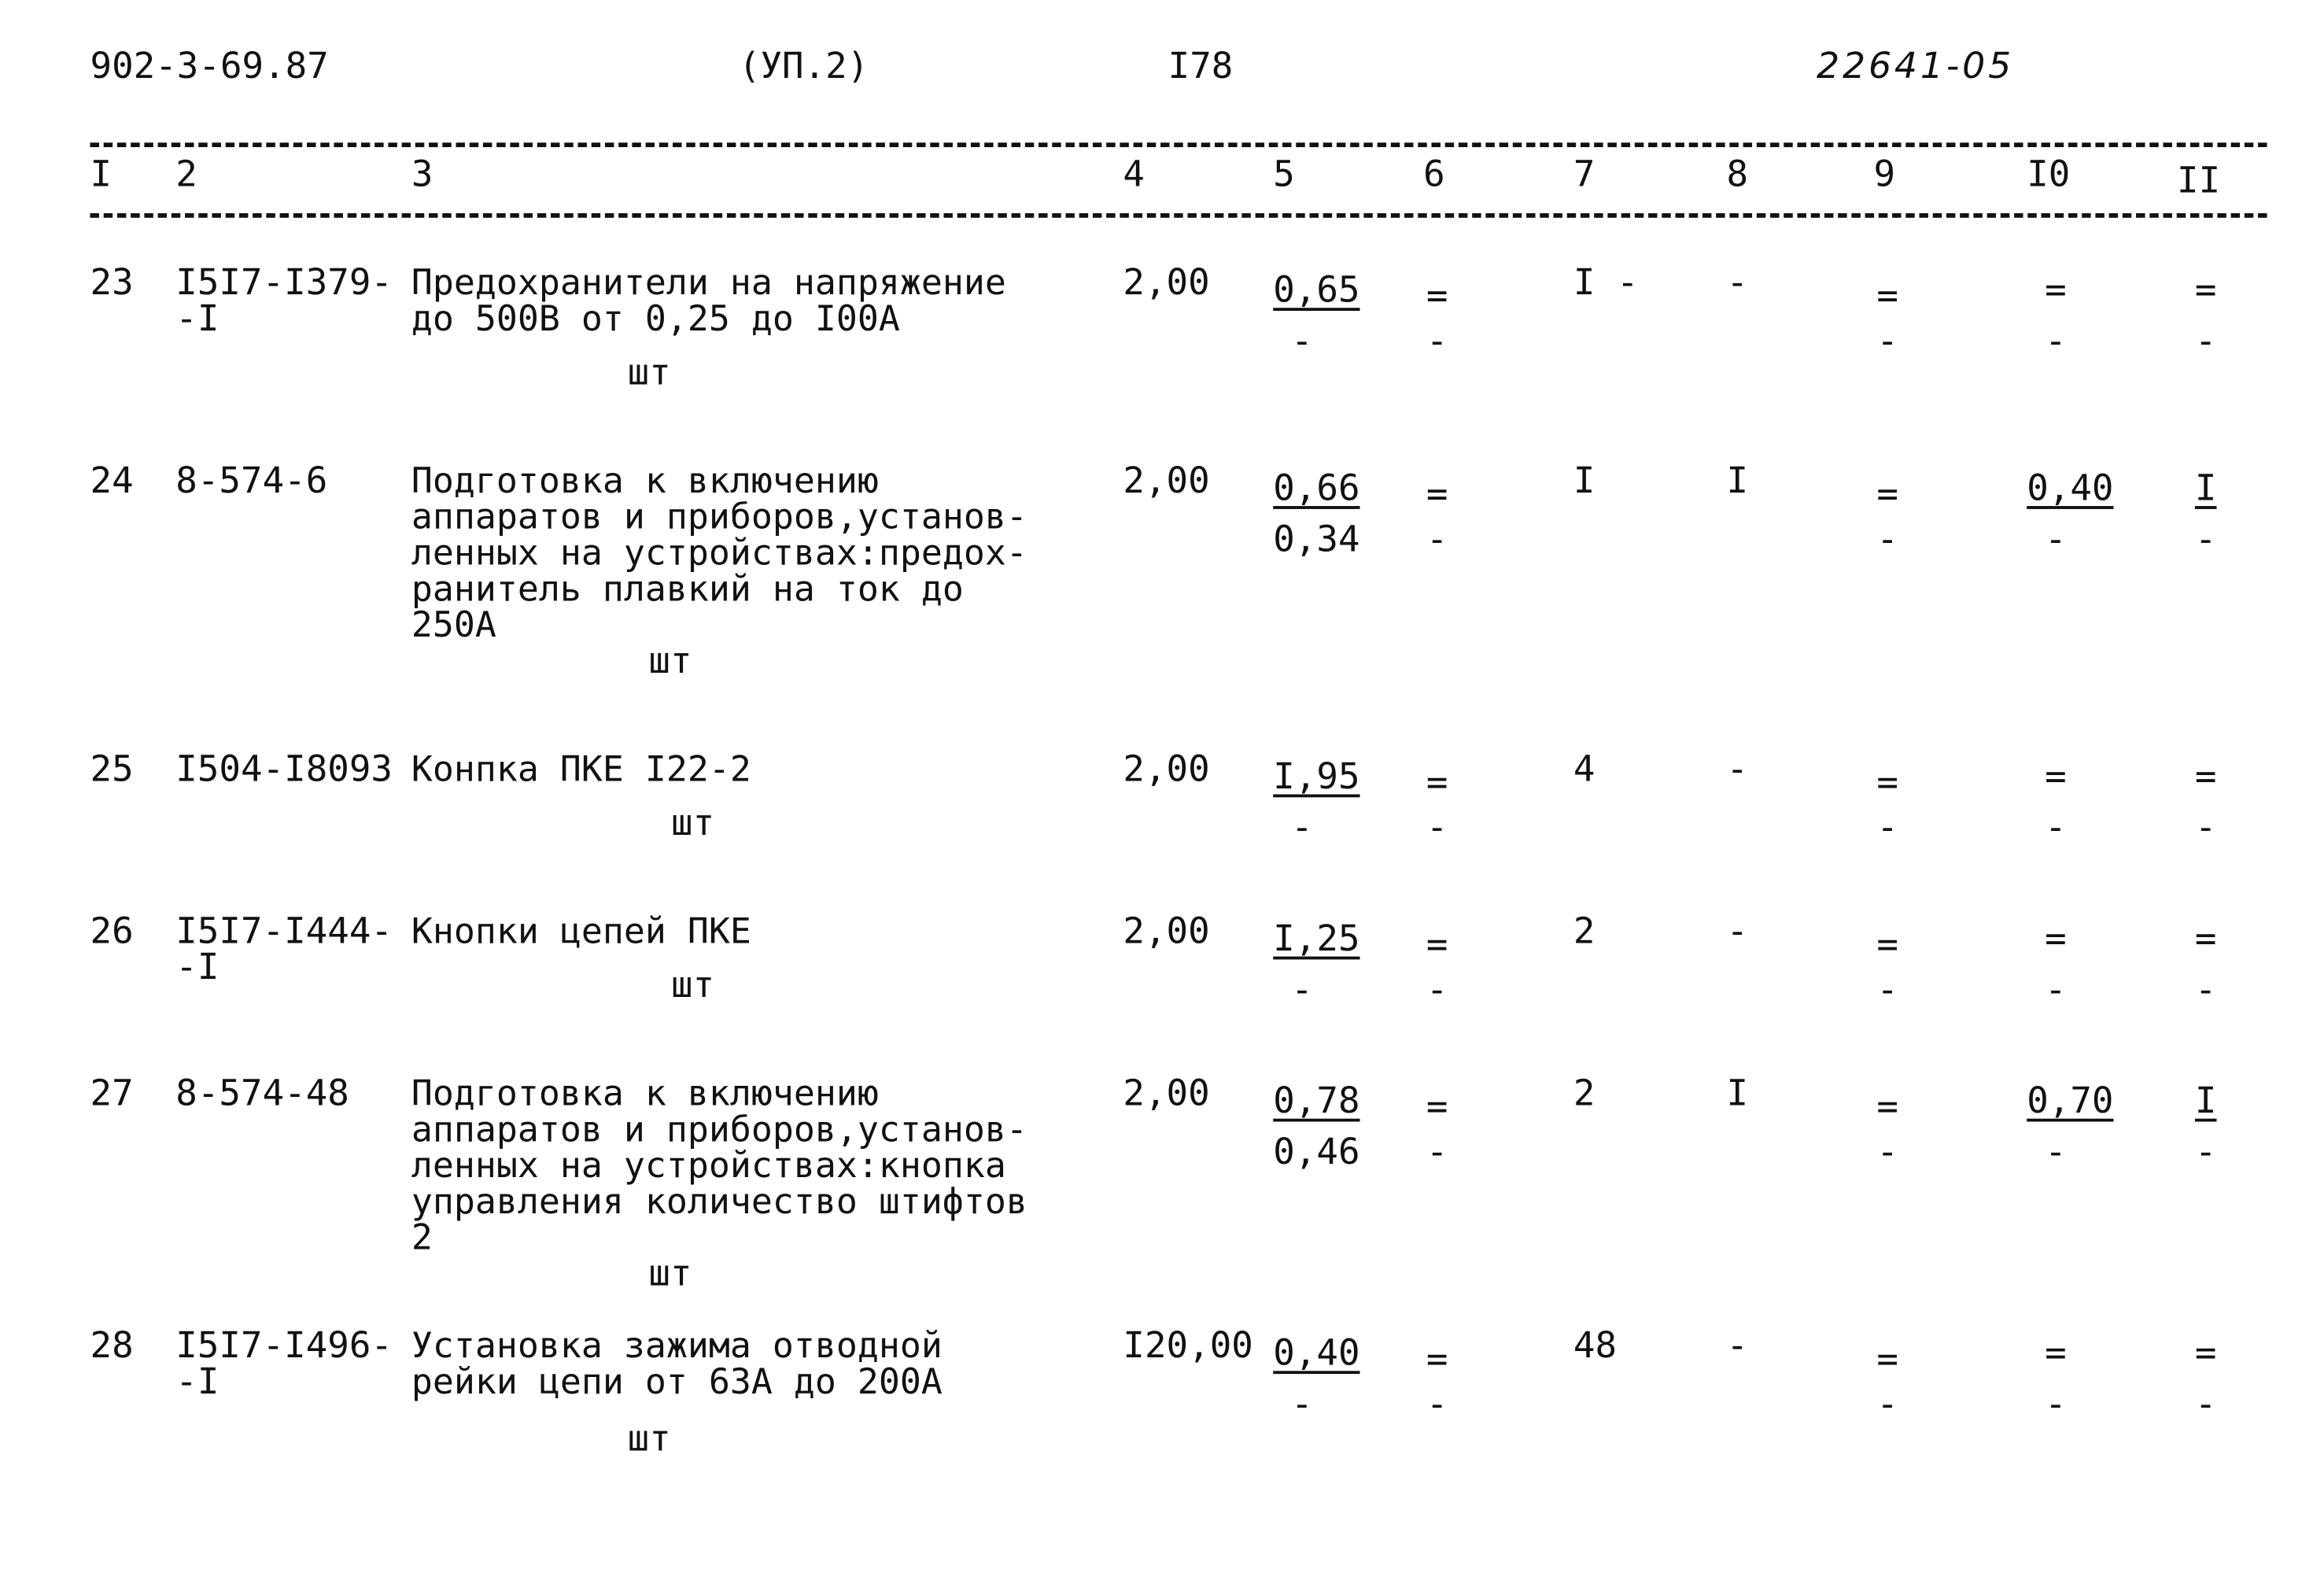  I want to click on item-description-line: Конпка ПКЕ I22-2, so click(581, 769).